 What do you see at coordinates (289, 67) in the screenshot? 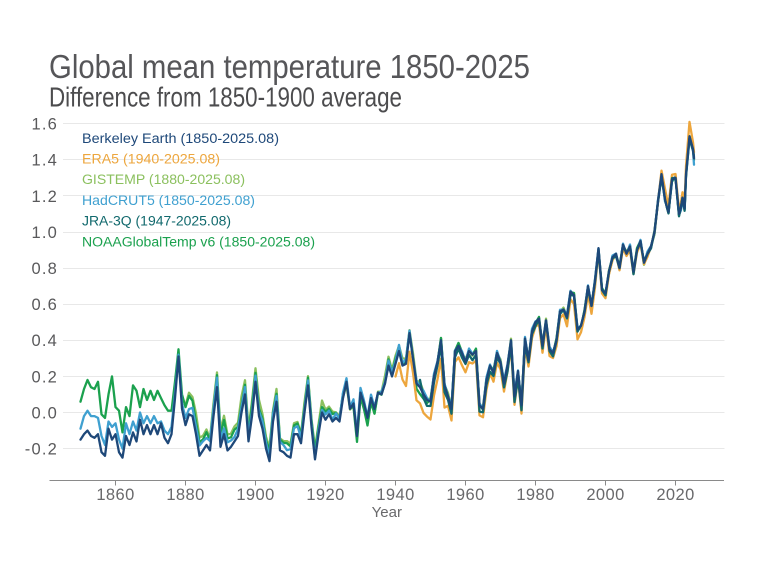
I see `svg-text:Global mean temperature 1850-2: Global mean temperature 1850-2025` at bounding box center [289, 67].